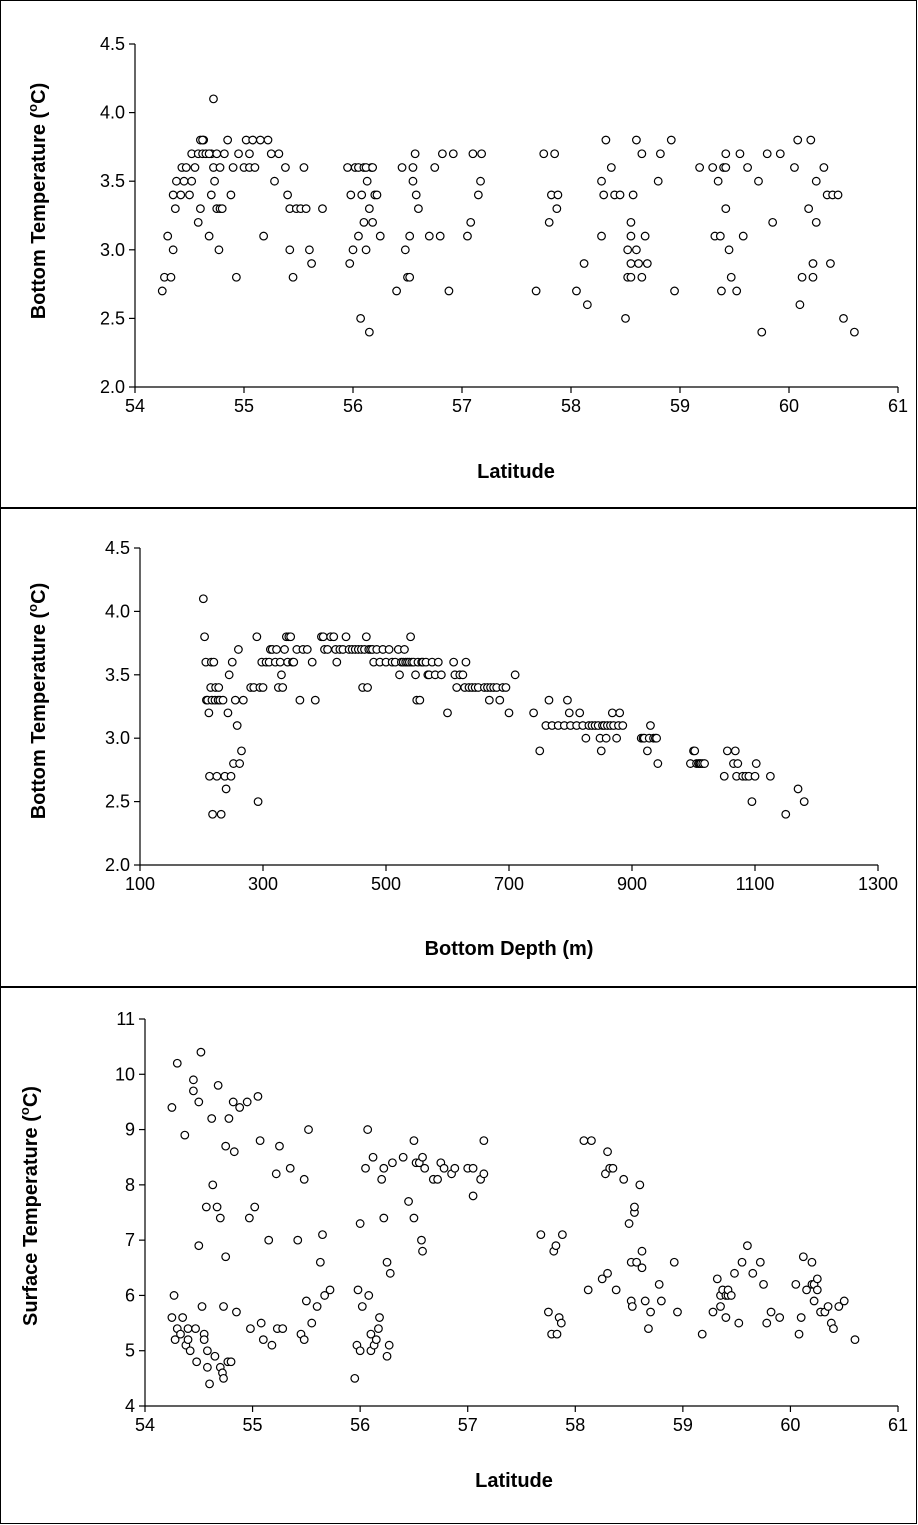 This screenshot has height=1525, width=918. What do you see at coordinates (790, 1425) in the screenshot?
I see `x-tick-label: 60` at bounding box center [790, 1425].